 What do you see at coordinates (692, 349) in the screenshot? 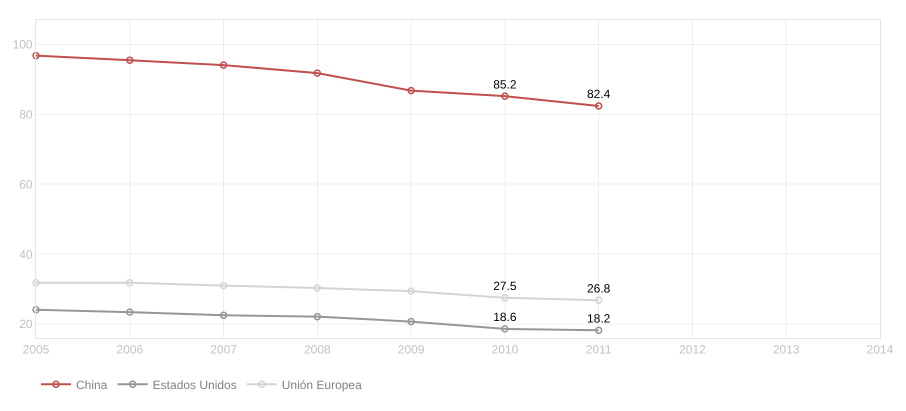
I see `x-tick-label: 2012` at bounding box center [692, 349].